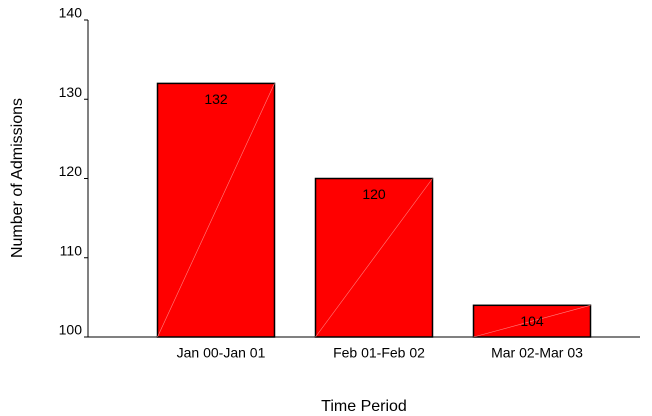 The image size is (652, 416). What do you see at coordinates (379, 353) in the screenshot?
I see `x-tick-label: Feb 01-Feb 02` at bounding box center [379, 353].